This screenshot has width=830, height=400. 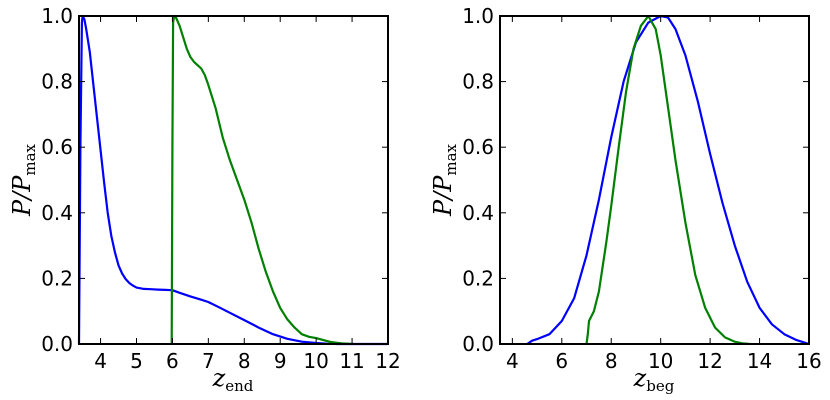 I want to click on left-x-tick-label: 10, so click(x=315, y=361).